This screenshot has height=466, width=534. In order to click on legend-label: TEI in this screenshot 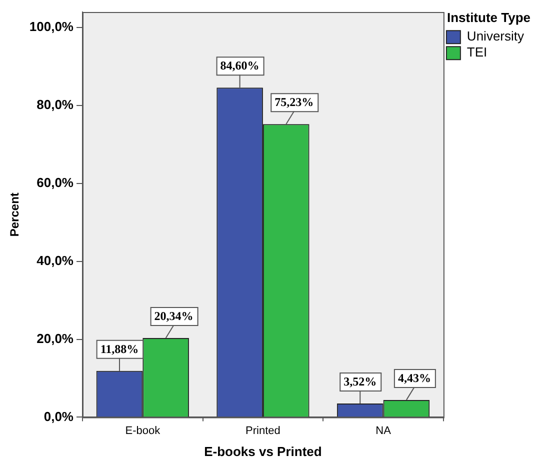, I will do `click(477, 52)`.